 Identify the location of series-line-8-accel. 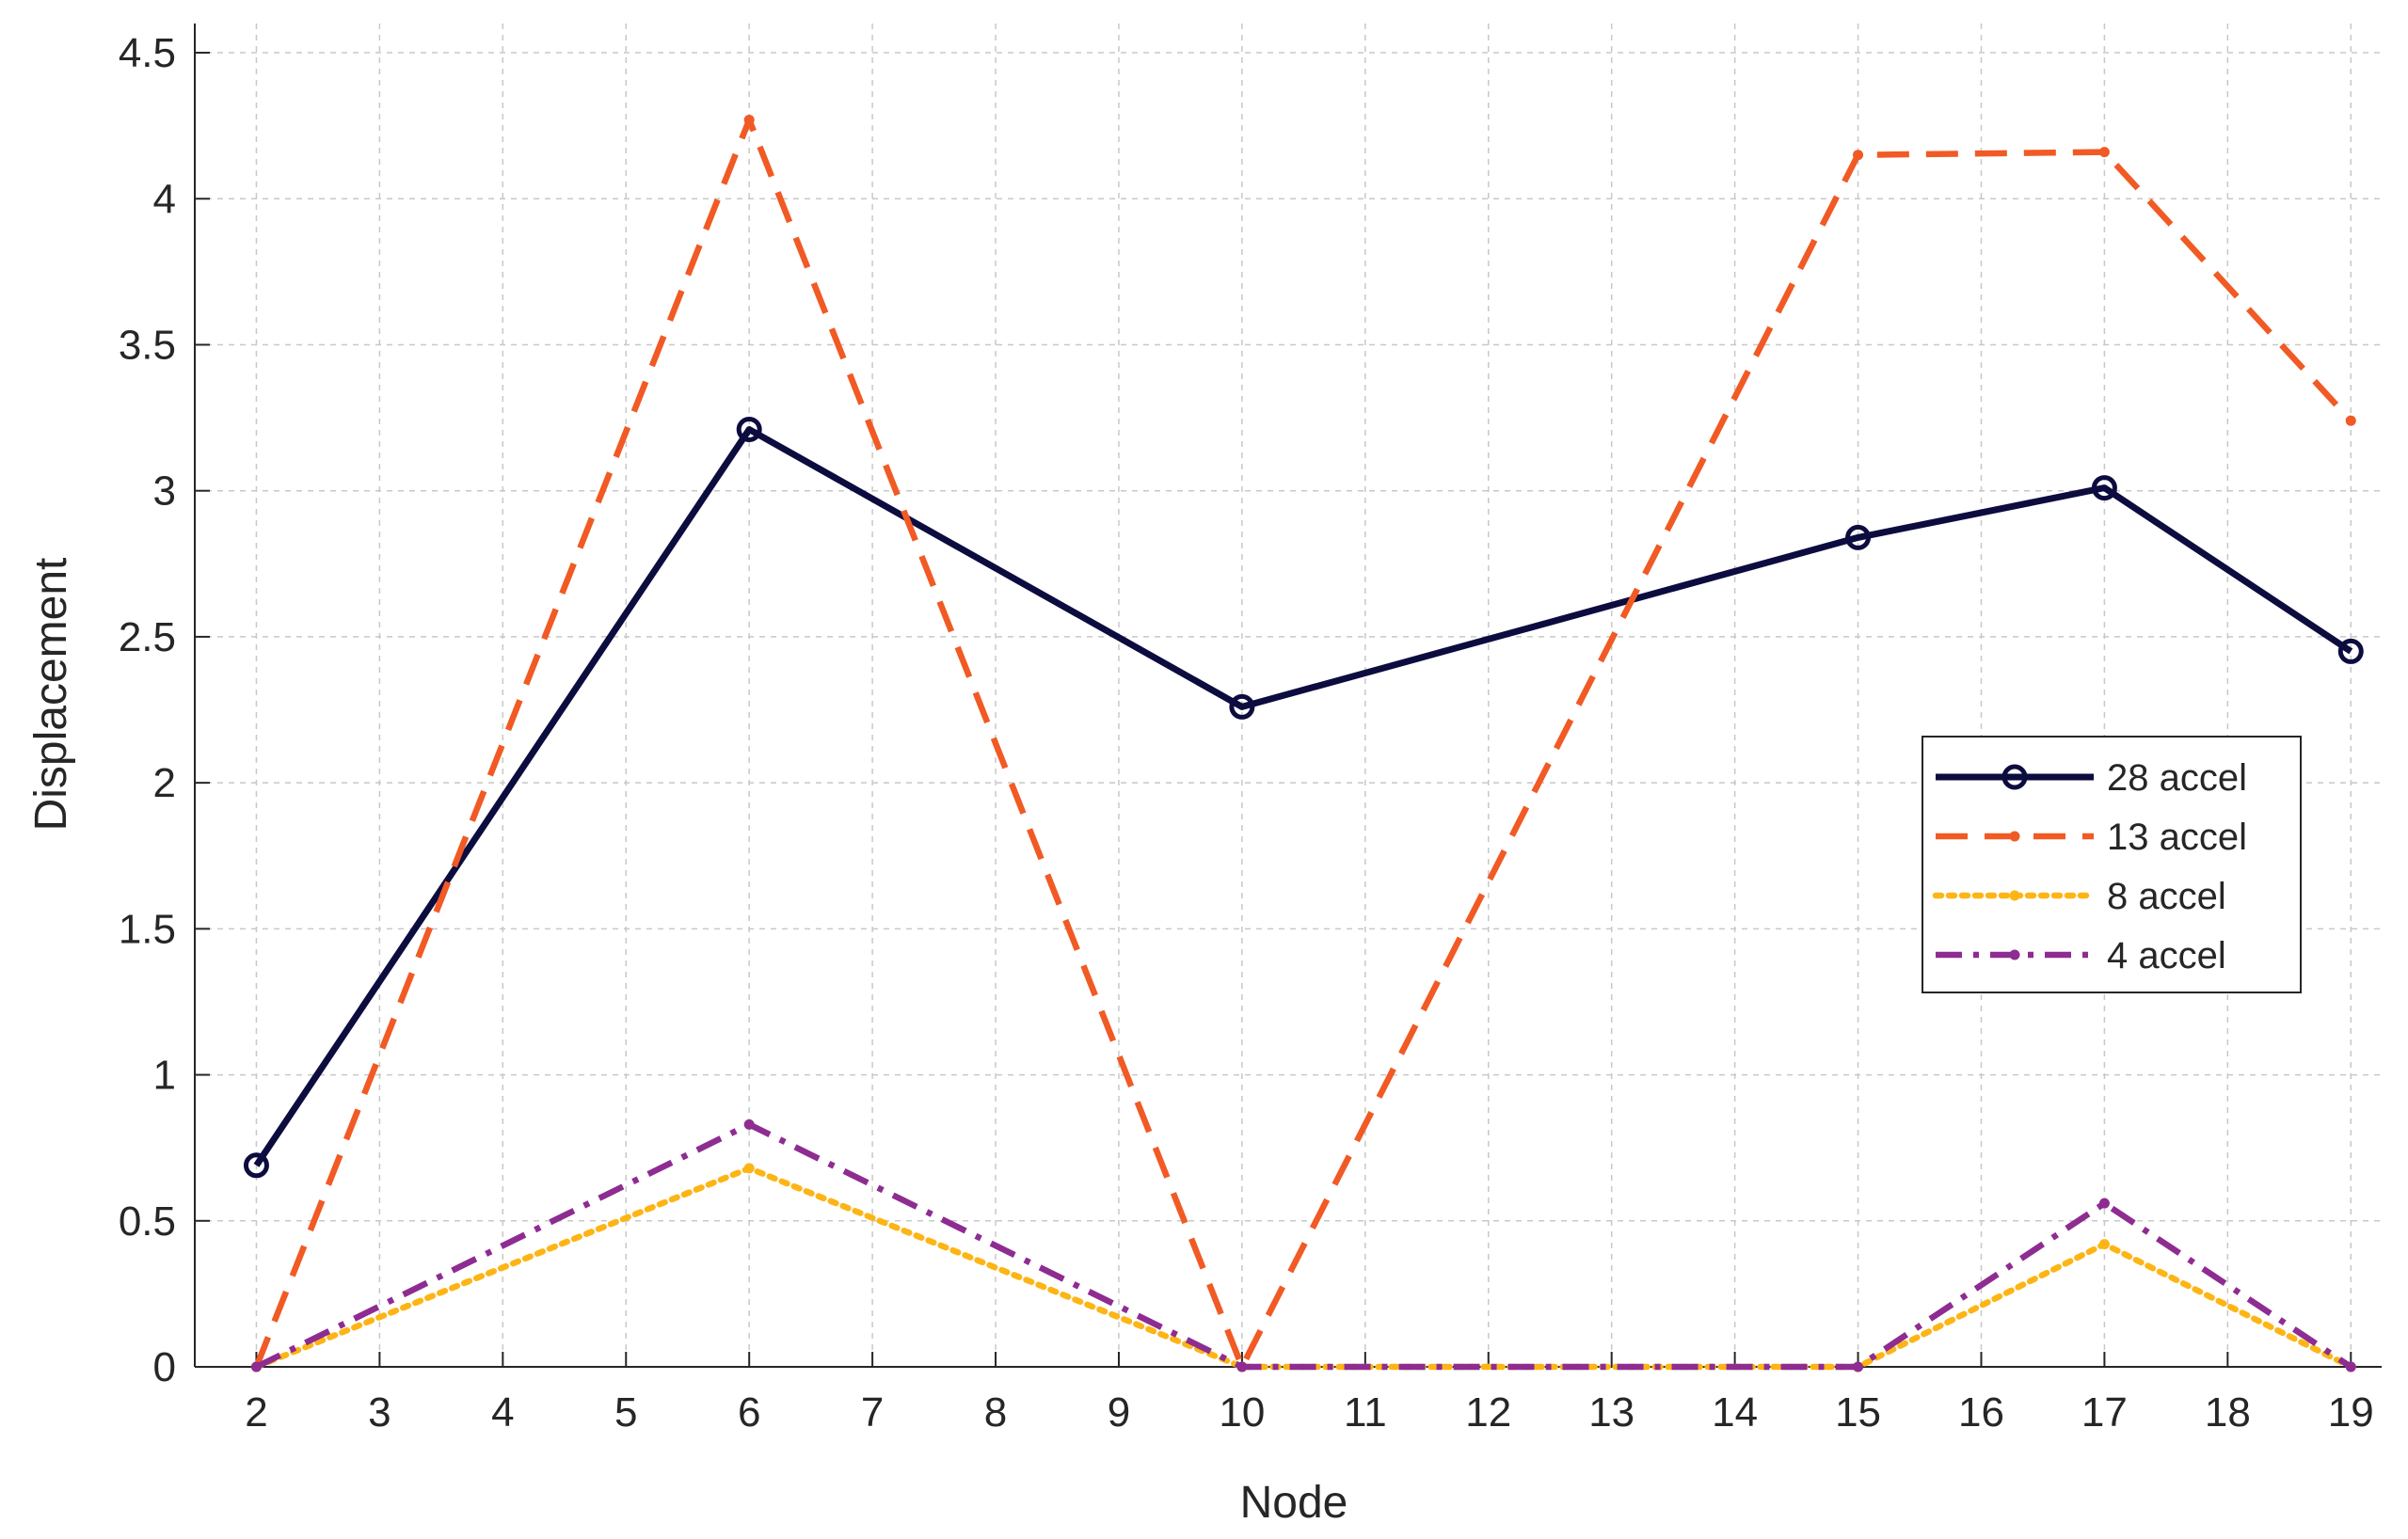
(1303, 1268).